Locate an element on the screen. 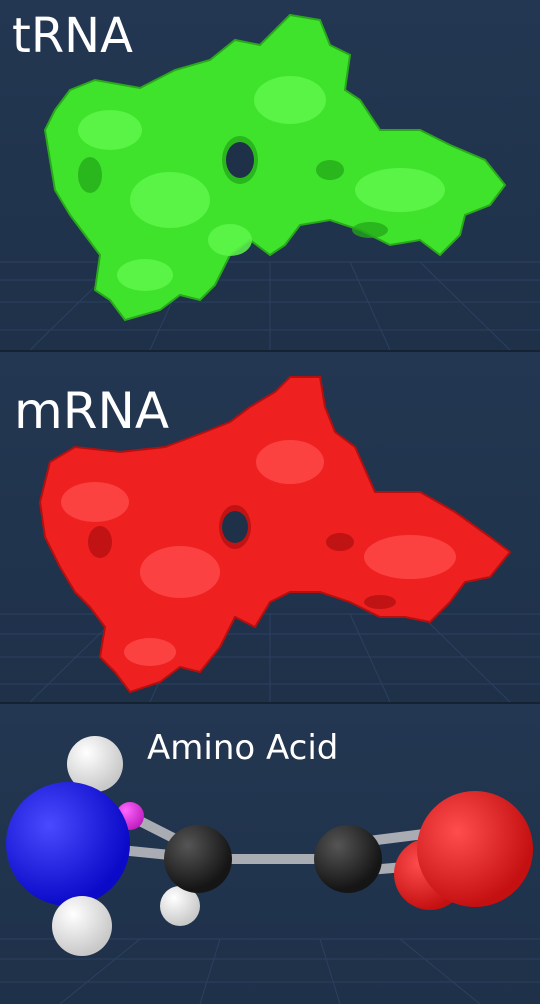 The image size is (540, 1004). trna-title: tRNA is located at coordinates (72, 36).